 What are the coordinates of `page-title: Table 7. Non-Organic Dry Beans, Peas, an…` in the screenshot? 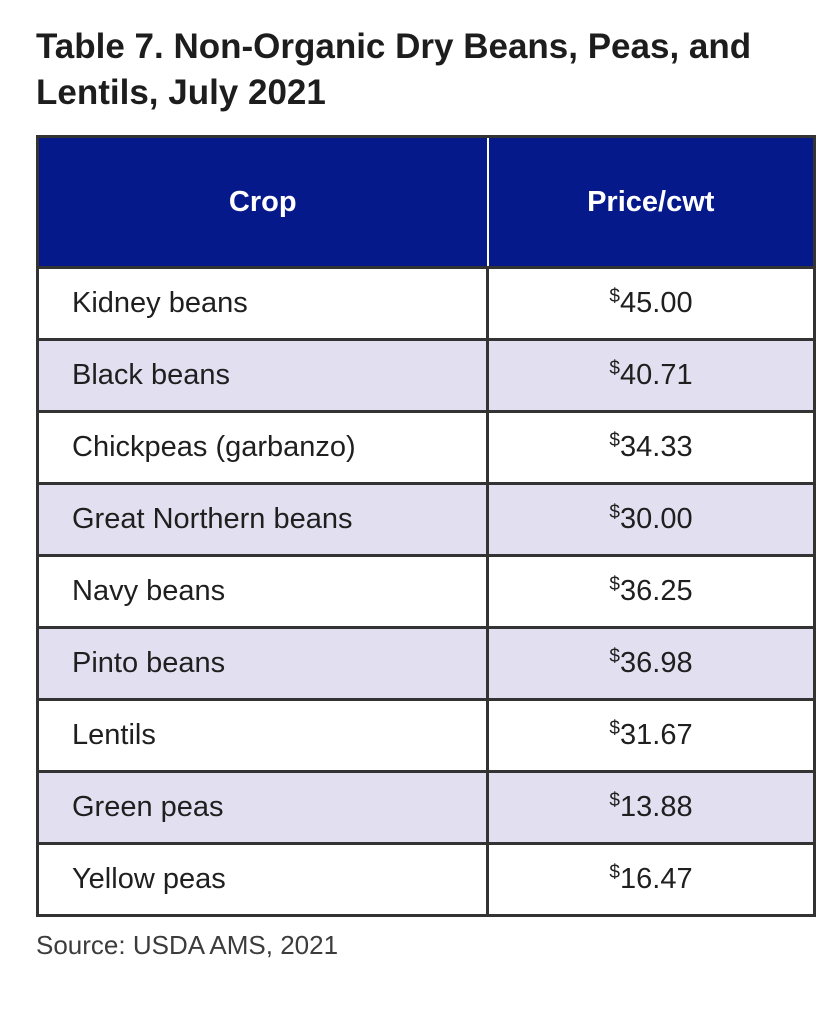 It's located at (394, 69).